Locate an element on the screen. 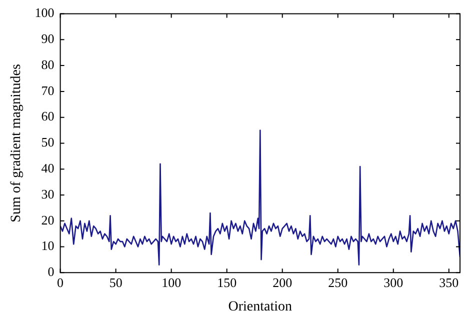 The image size is (474, 323). y-tick-label: 100 is located at coordinates (44, 12).